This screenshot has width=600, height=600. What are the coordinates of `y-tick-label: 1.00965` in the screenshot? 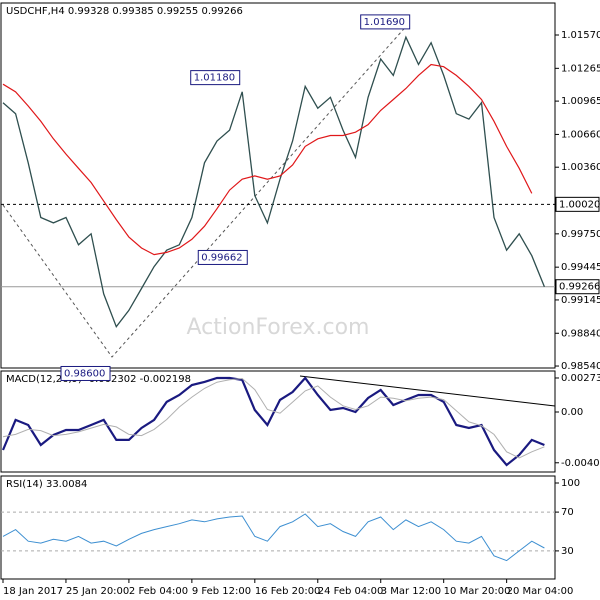 It's located at (580, 101).